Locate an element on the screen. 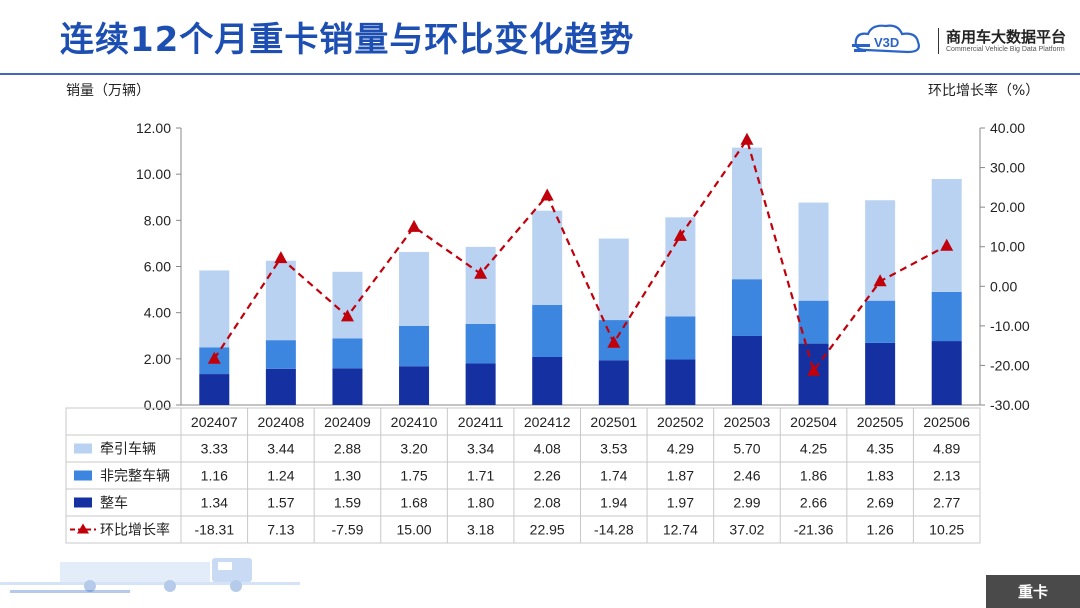 Image resolution: width=1080 pixels, height=608 pixels. data-table-cell: 3.53 is located at coordinates (613, 449).